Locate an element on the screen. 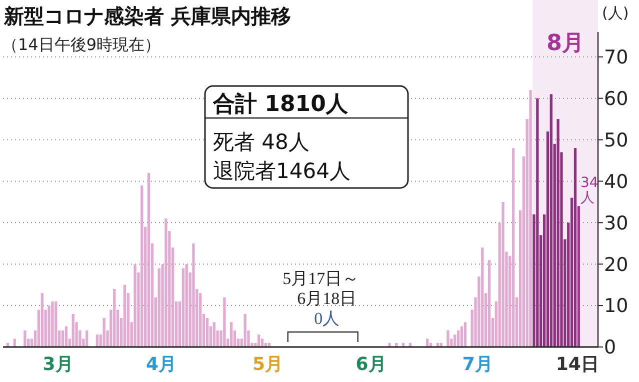  annotation: 合計 1810人 is located at coordinates (280, 104).